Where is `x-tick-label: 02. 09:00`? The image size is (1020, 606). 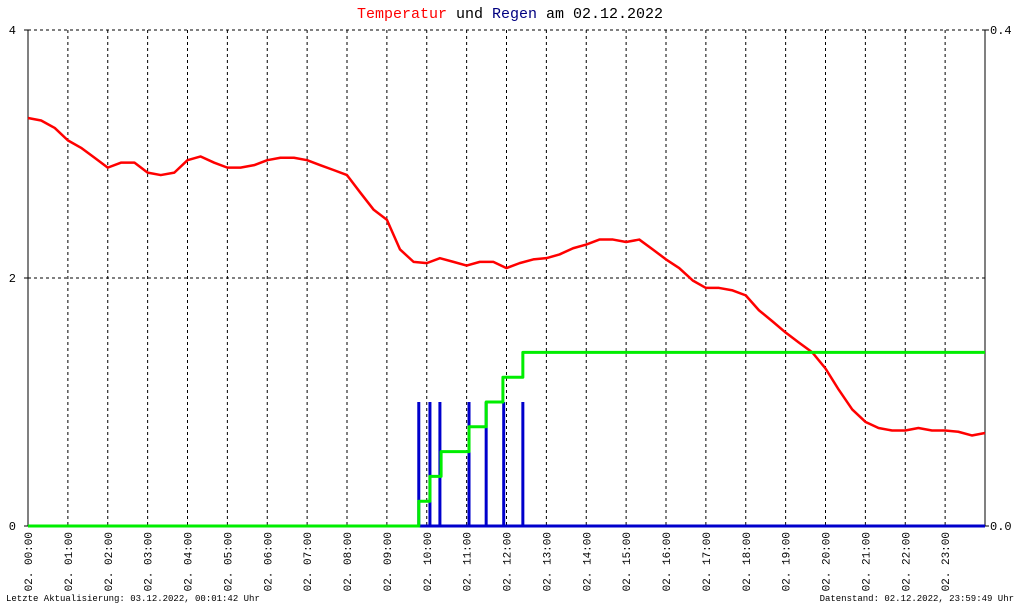
x-tick-label: 02. 09:00 is located at coordinates (389, 561).